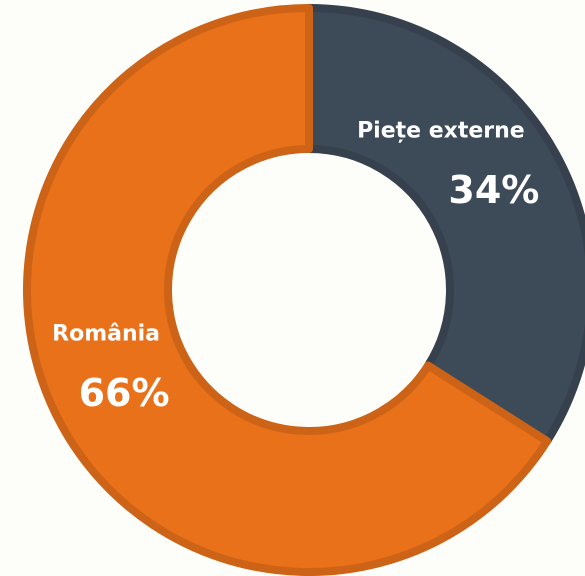 The width and height of the screenshot is (585, 576). I want to click on segment-label: Piețe externe, so click(441, 130).